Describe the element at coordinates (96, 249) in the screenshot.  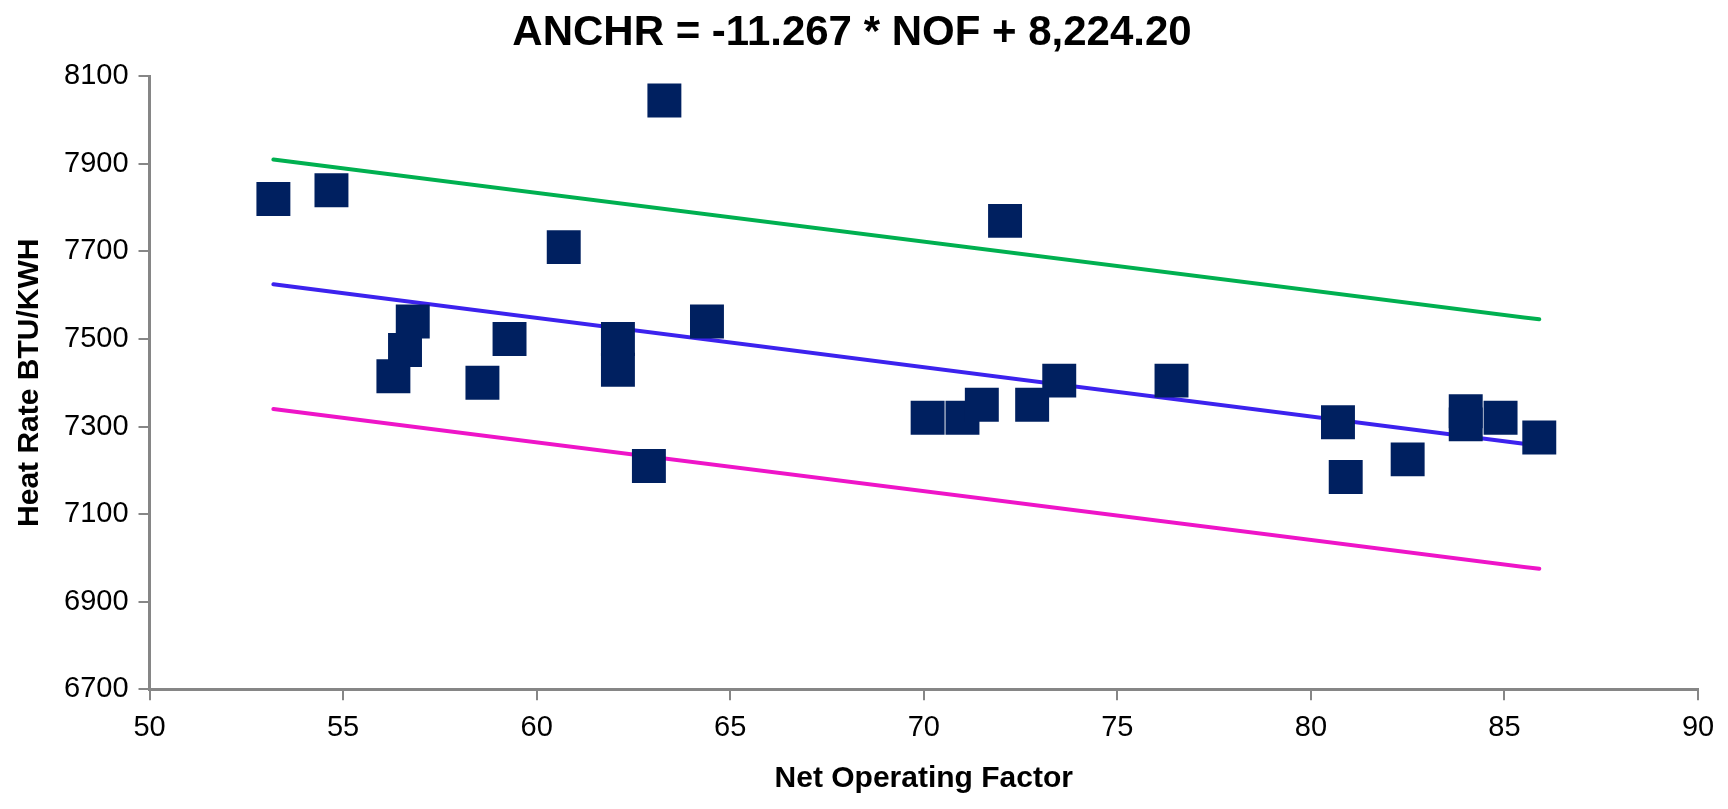
I see `y-tick-label: 7700` at that location.